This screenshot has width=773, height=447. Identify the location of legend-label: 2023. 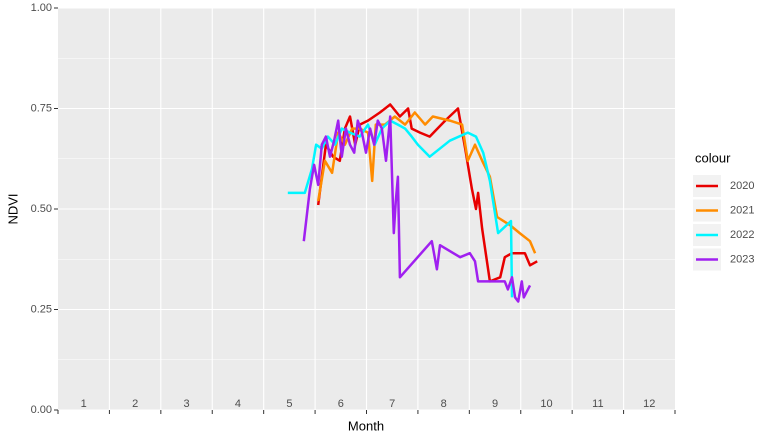
(742, 259).